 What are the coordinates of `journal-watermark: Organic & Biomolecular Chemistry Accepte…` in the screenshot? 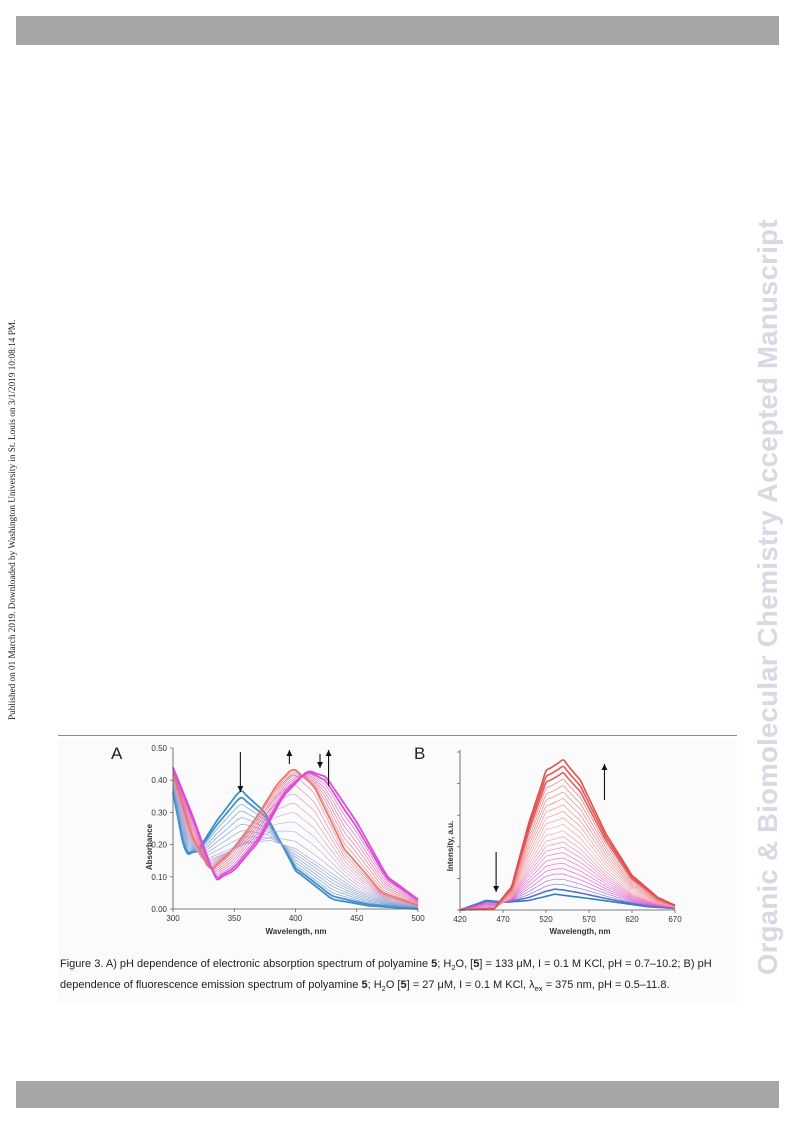 It's located at (767, 597).